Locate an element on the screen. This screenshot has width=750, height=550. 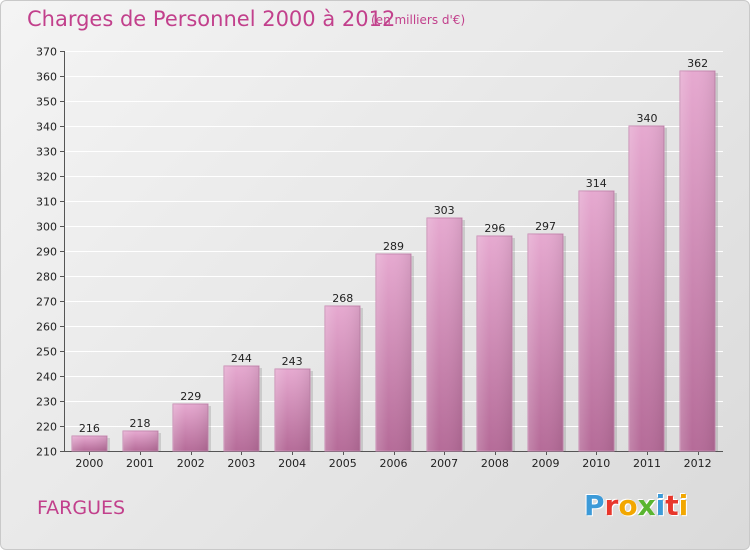
bar-2011 is located at coordinates (647, 288).